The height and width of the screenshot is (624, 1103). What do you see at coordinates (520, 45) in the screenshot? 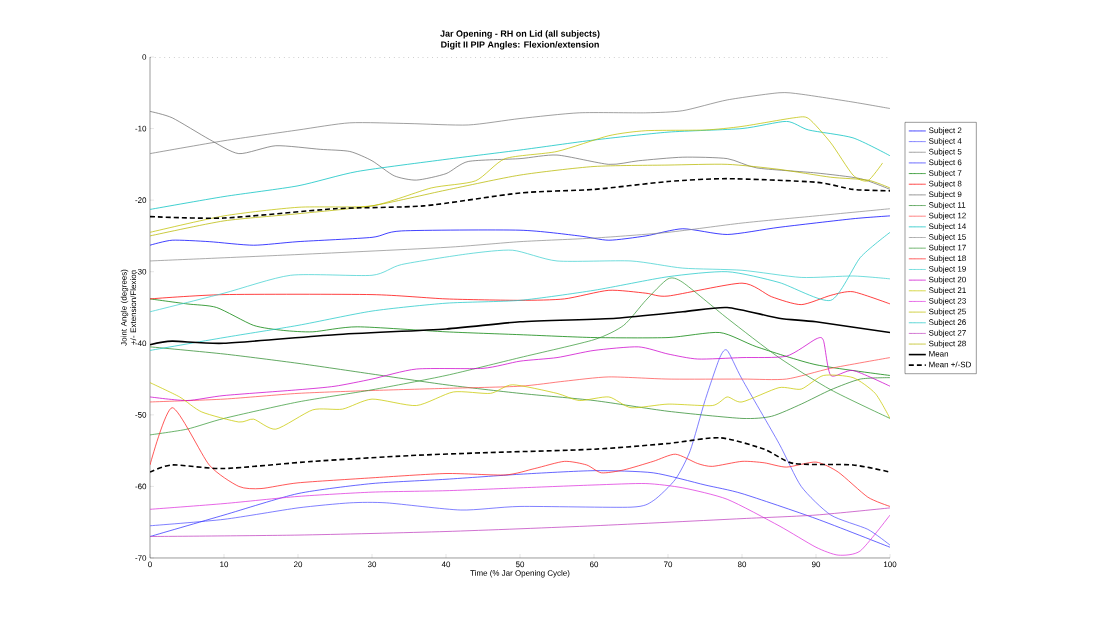
I see `chart-subtitle: Digit II PIP Angles: Flexion/extension` at bounding box center [520, 45].